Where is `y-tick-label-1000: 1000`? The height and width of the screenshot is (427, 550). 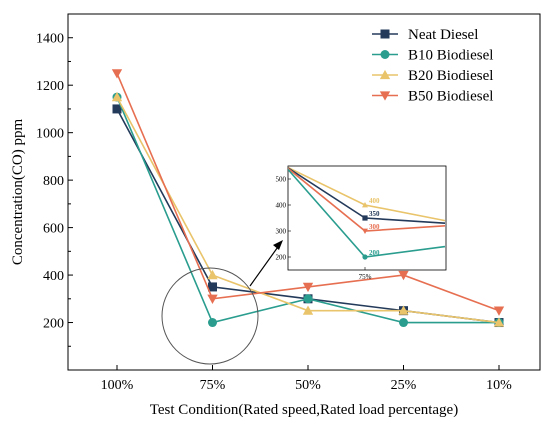
y-tick-label-1000: 1000 is located at coordinates (50, 134).